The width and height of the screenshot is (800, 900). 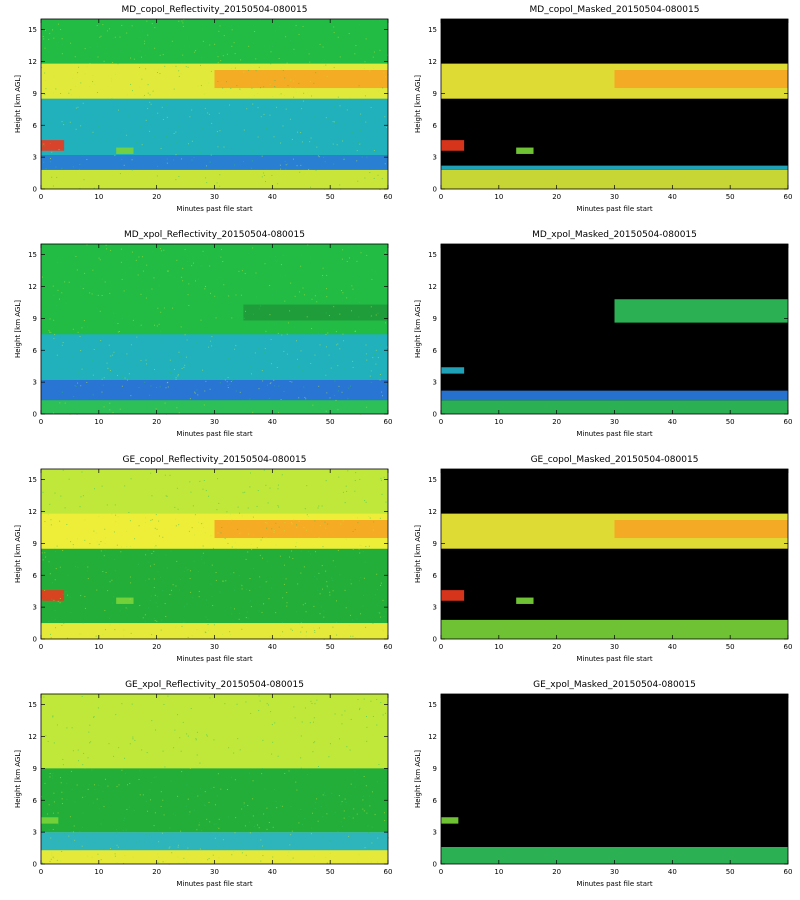 I want to click on y-tick-label: 6, so click(x=435, y=801).